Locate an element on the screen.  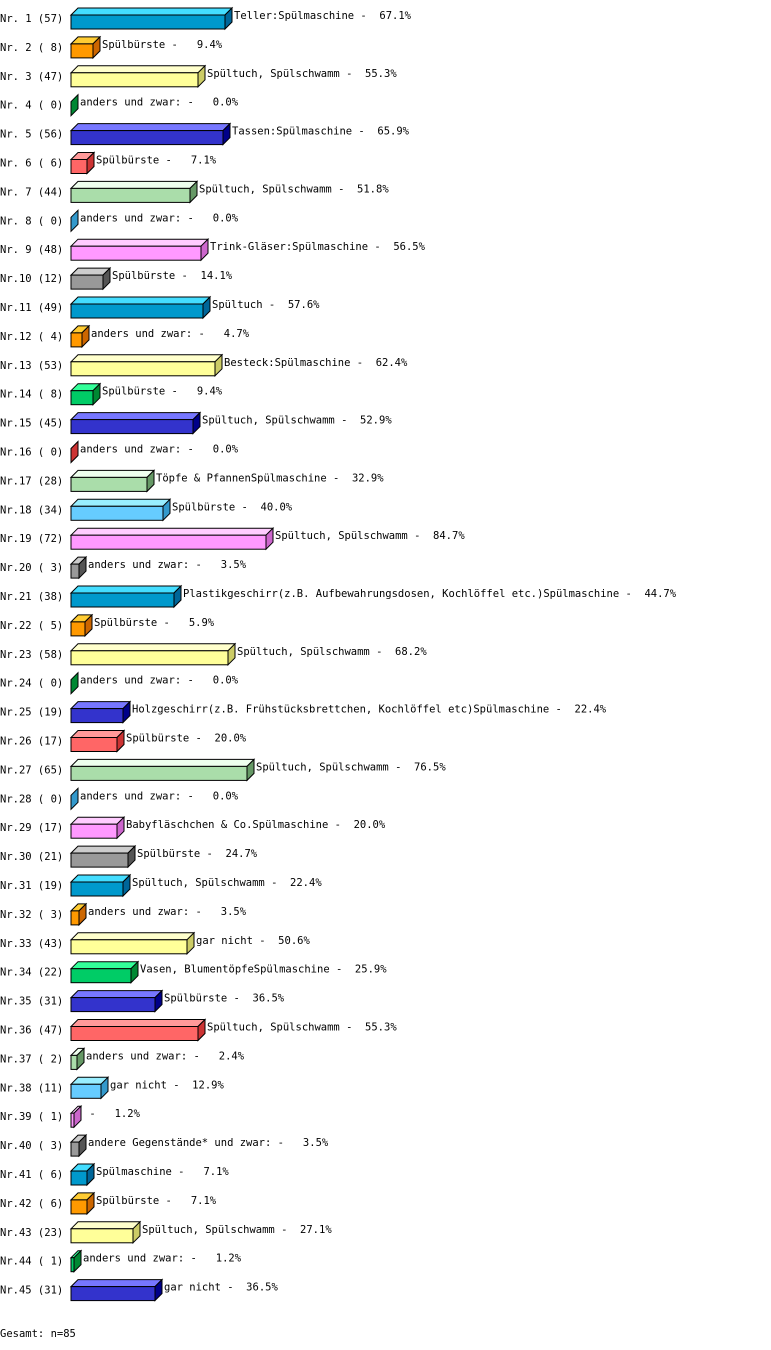
category-label: Nr.21 (38) is located at coordinates (31, 597).